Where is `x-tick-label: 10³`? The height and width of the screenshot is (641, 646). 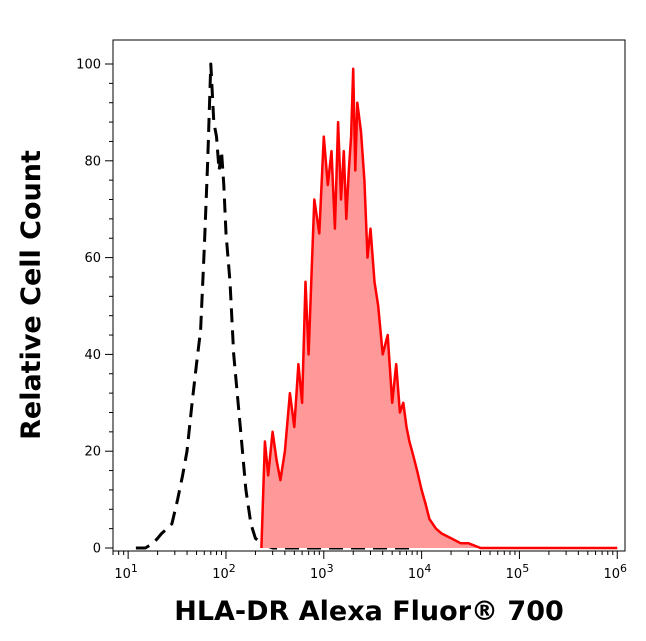
x-tick-label: 10³ is located at coordinates (322, 572).